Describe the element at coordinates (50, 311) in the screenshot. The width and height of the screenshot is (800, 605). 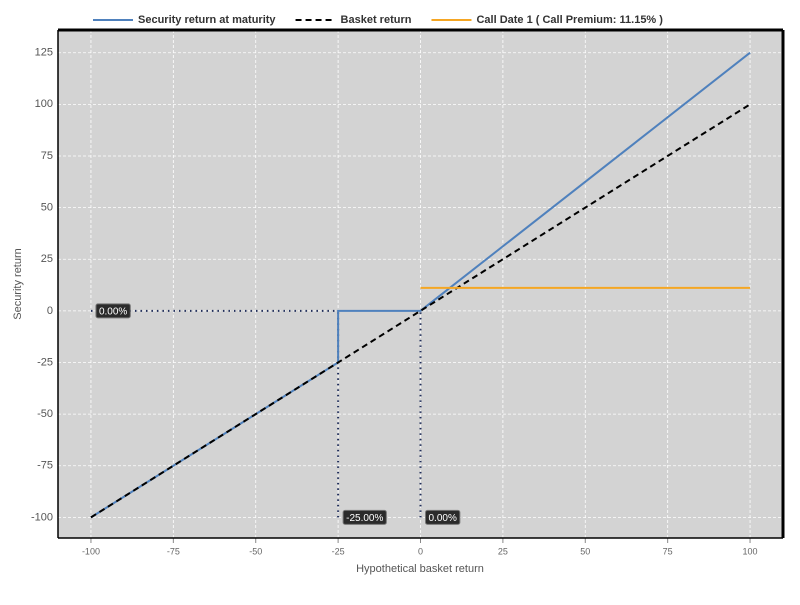
I see `y-tick-label: 0` at that location.